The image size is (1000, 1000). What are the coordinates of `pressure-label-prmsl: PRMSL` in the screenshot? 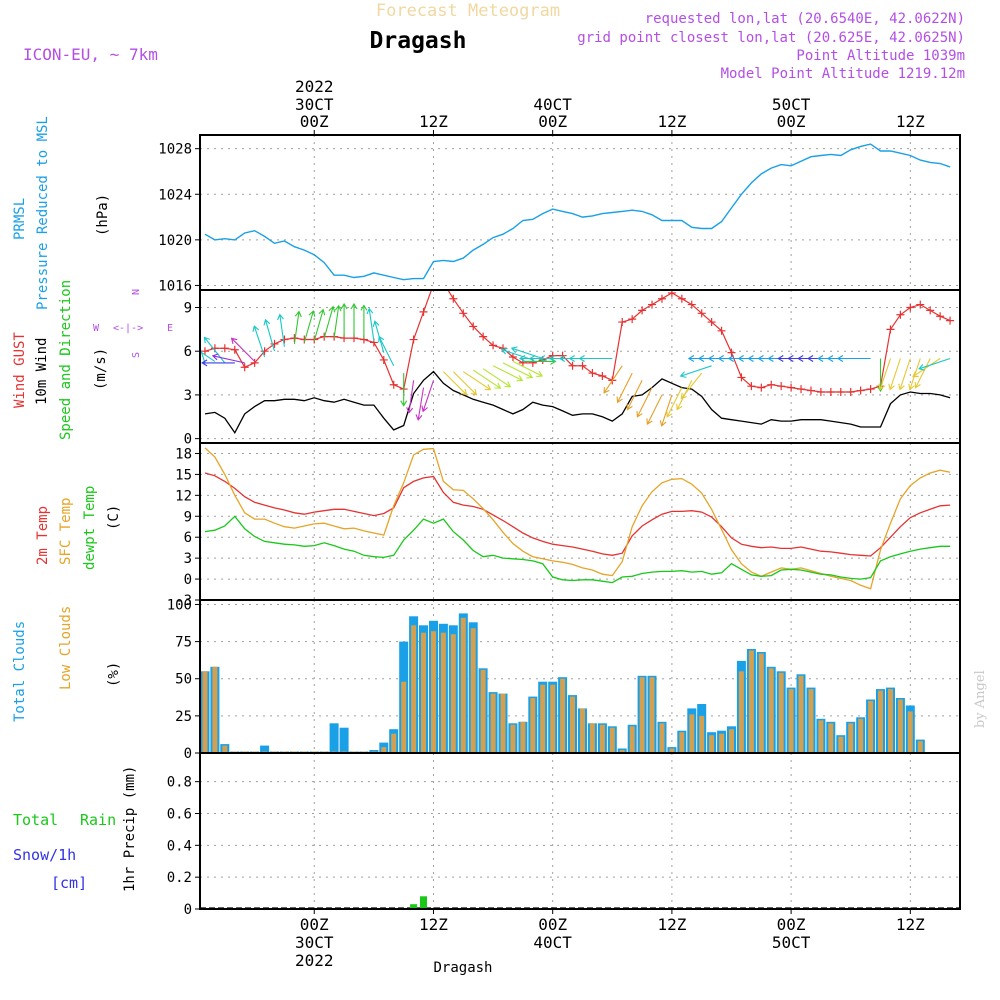 It's located at (20, 219).